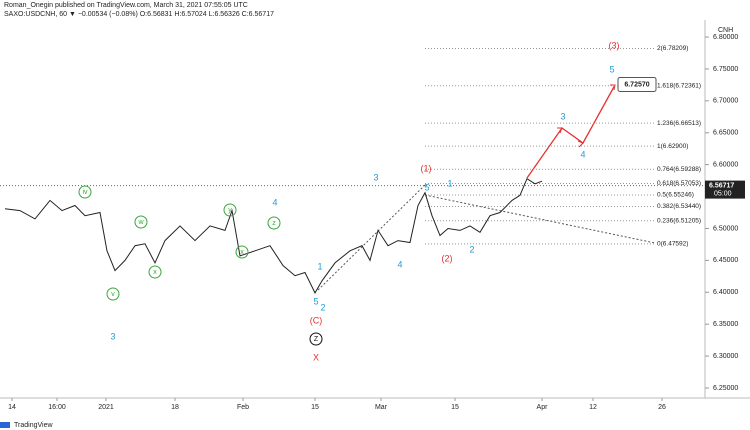  Describe the element at coordinates (679, 183) in the screenshot. I see `fib-label: 0.618(6.57053)` at that location.